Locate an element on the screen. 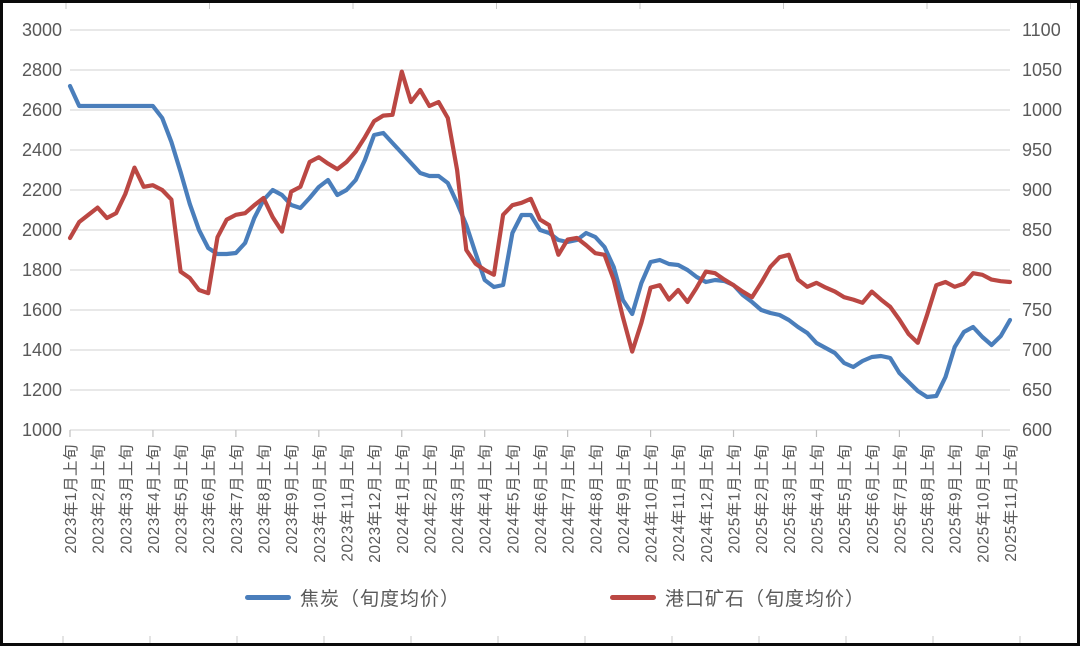 This screenshot has width=1080, height=646. x-axis-tick-label: 2023年5月上旬 is located at coordinates (182, 499).